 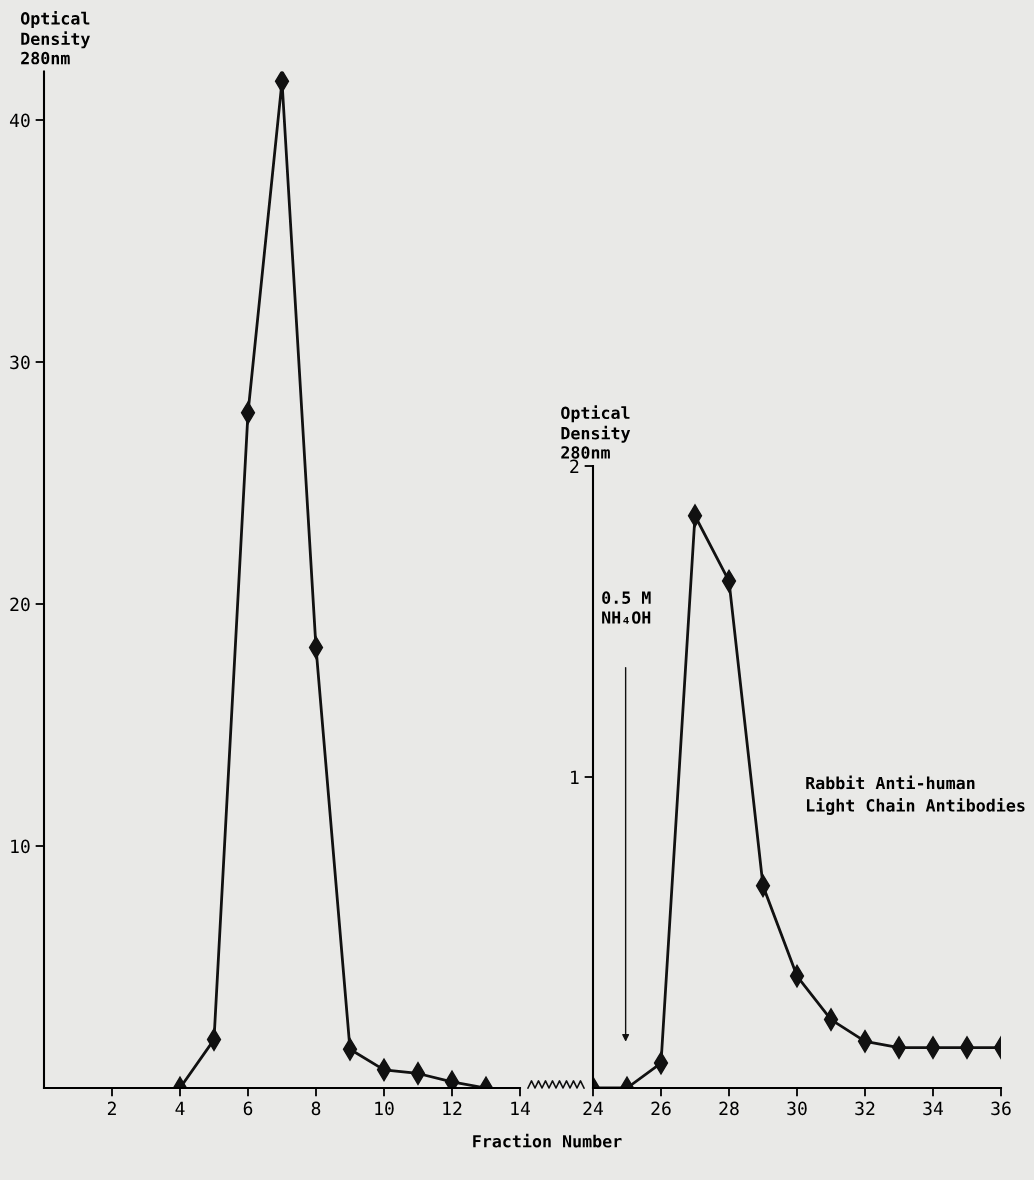 I want to click on point, so click(x=282, y=82).